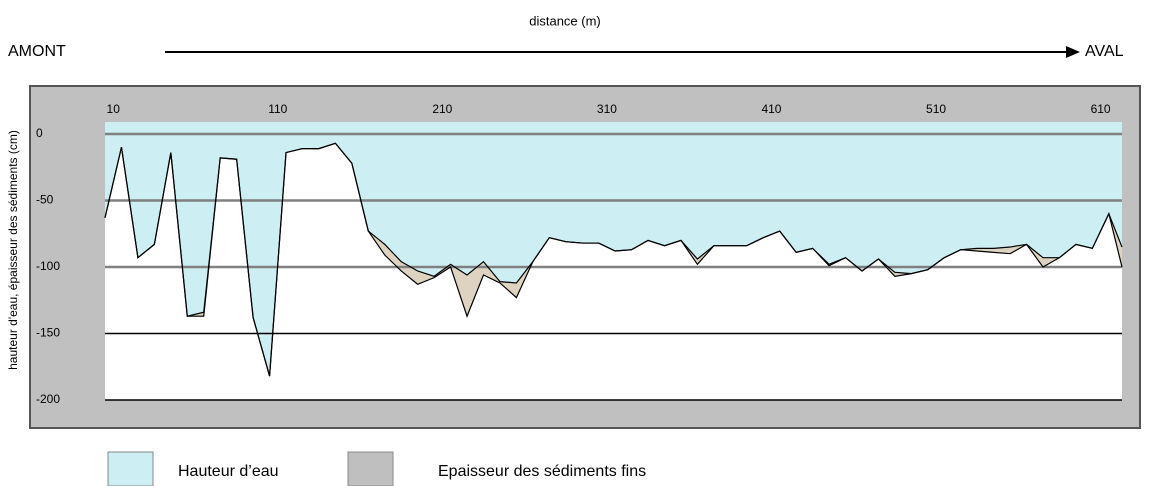 The image size is (1153, 486). What do you see at coordinates (39, 133) in the screenshot?
I see `y-tick-label: 0` at bounding box center [39, 133].